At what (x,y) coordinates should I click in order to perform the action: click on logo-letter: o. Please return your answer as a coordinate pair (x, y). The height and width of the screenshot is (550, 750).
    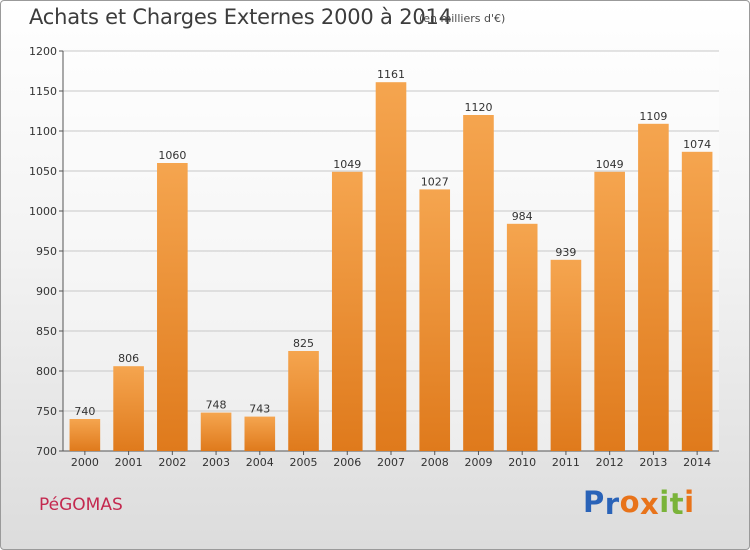
    Looking at the image, I should click on (630, 502).